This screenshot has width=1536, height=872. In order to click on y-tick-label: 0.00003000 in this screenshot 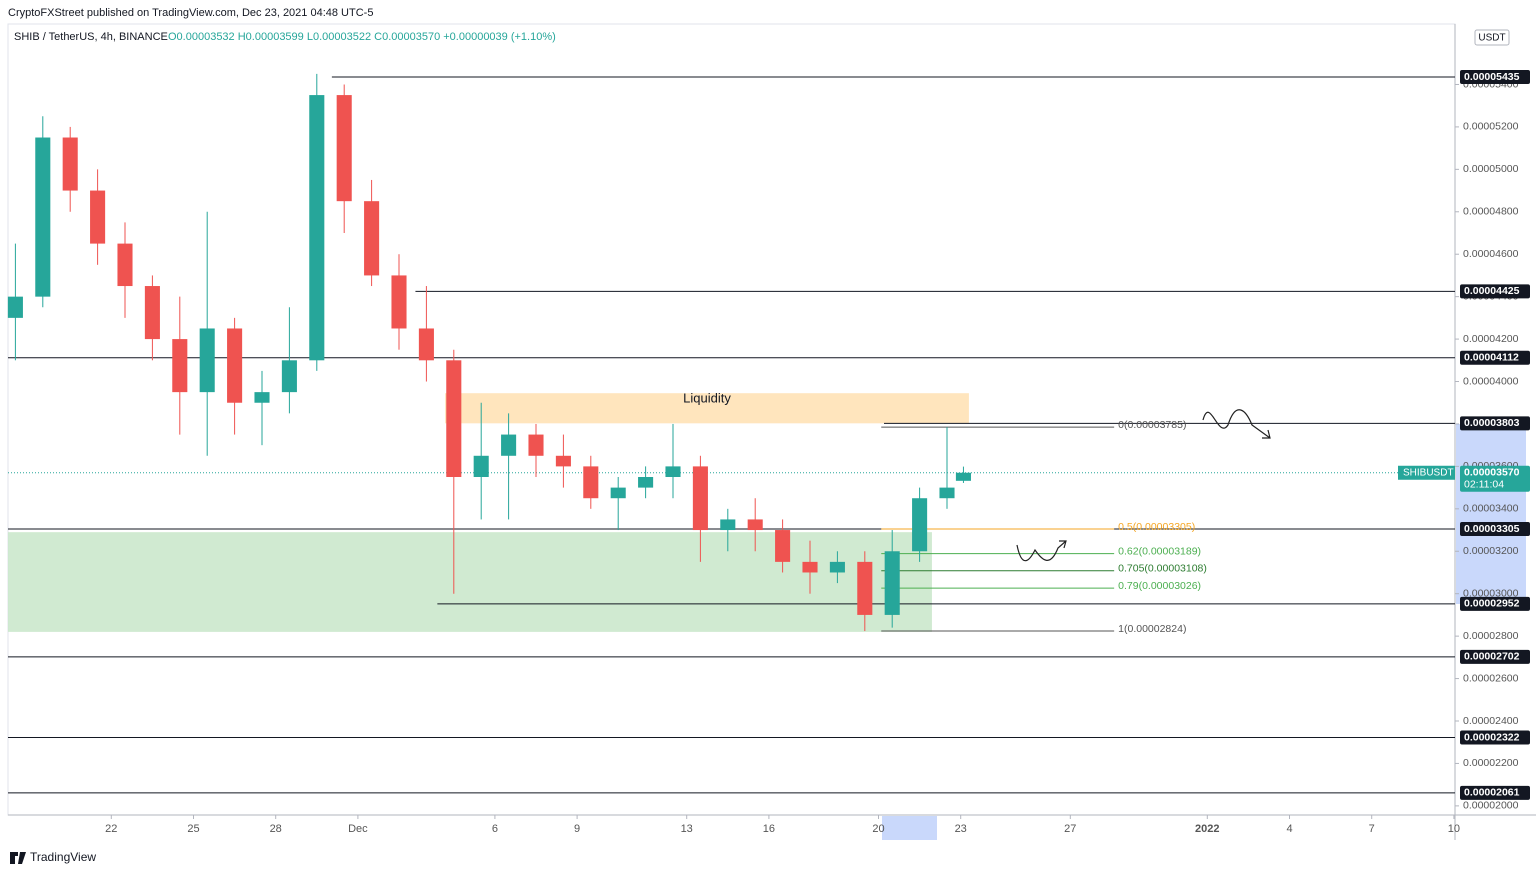, I will do `click(1491, 593)`.